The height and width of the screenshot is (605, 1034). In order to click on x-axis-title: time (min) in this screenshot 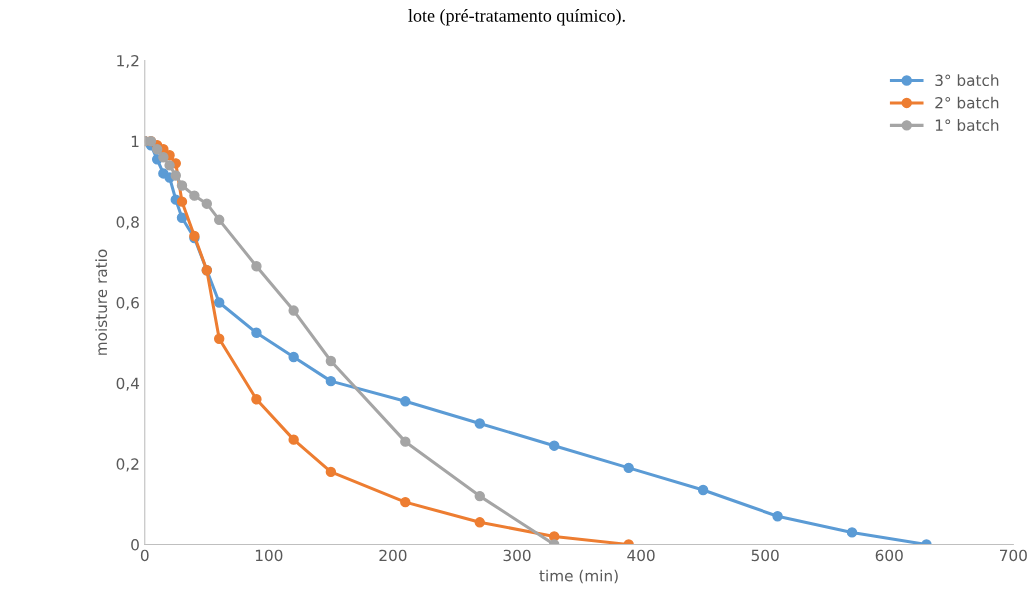, I will do `click(578, 576)`.